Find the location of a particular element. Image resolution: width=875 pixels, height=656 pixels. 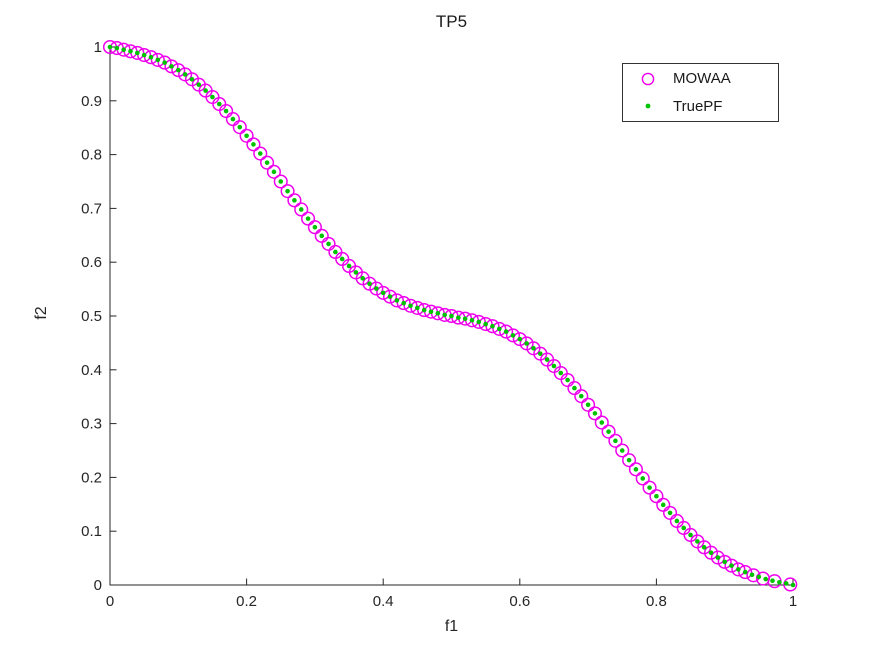

y-tick-label: 0.6 is located at coordinates (91, 262).